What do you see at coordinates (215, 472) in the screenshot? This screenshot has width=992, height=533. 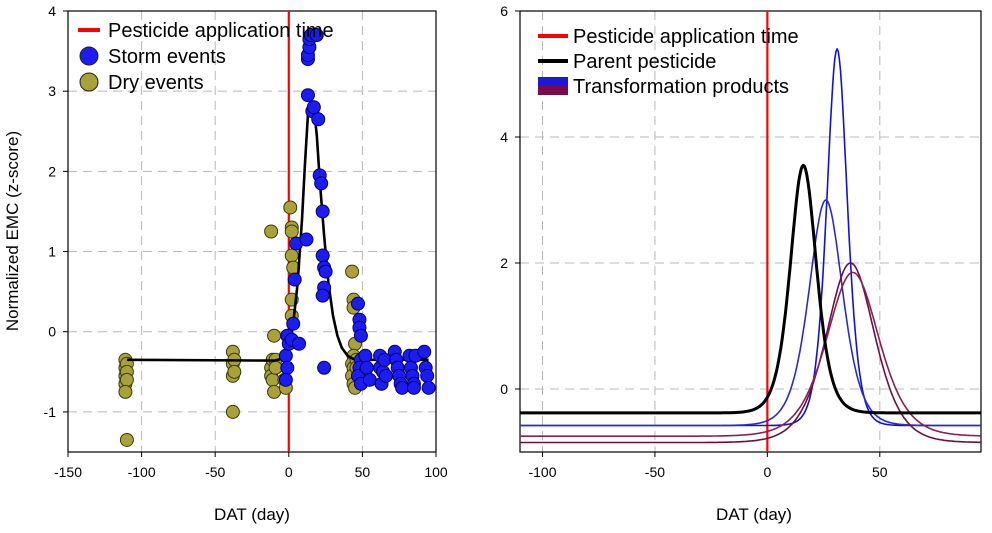 I see `left-x-tick-label: -50` at bounding box center [215, 472].